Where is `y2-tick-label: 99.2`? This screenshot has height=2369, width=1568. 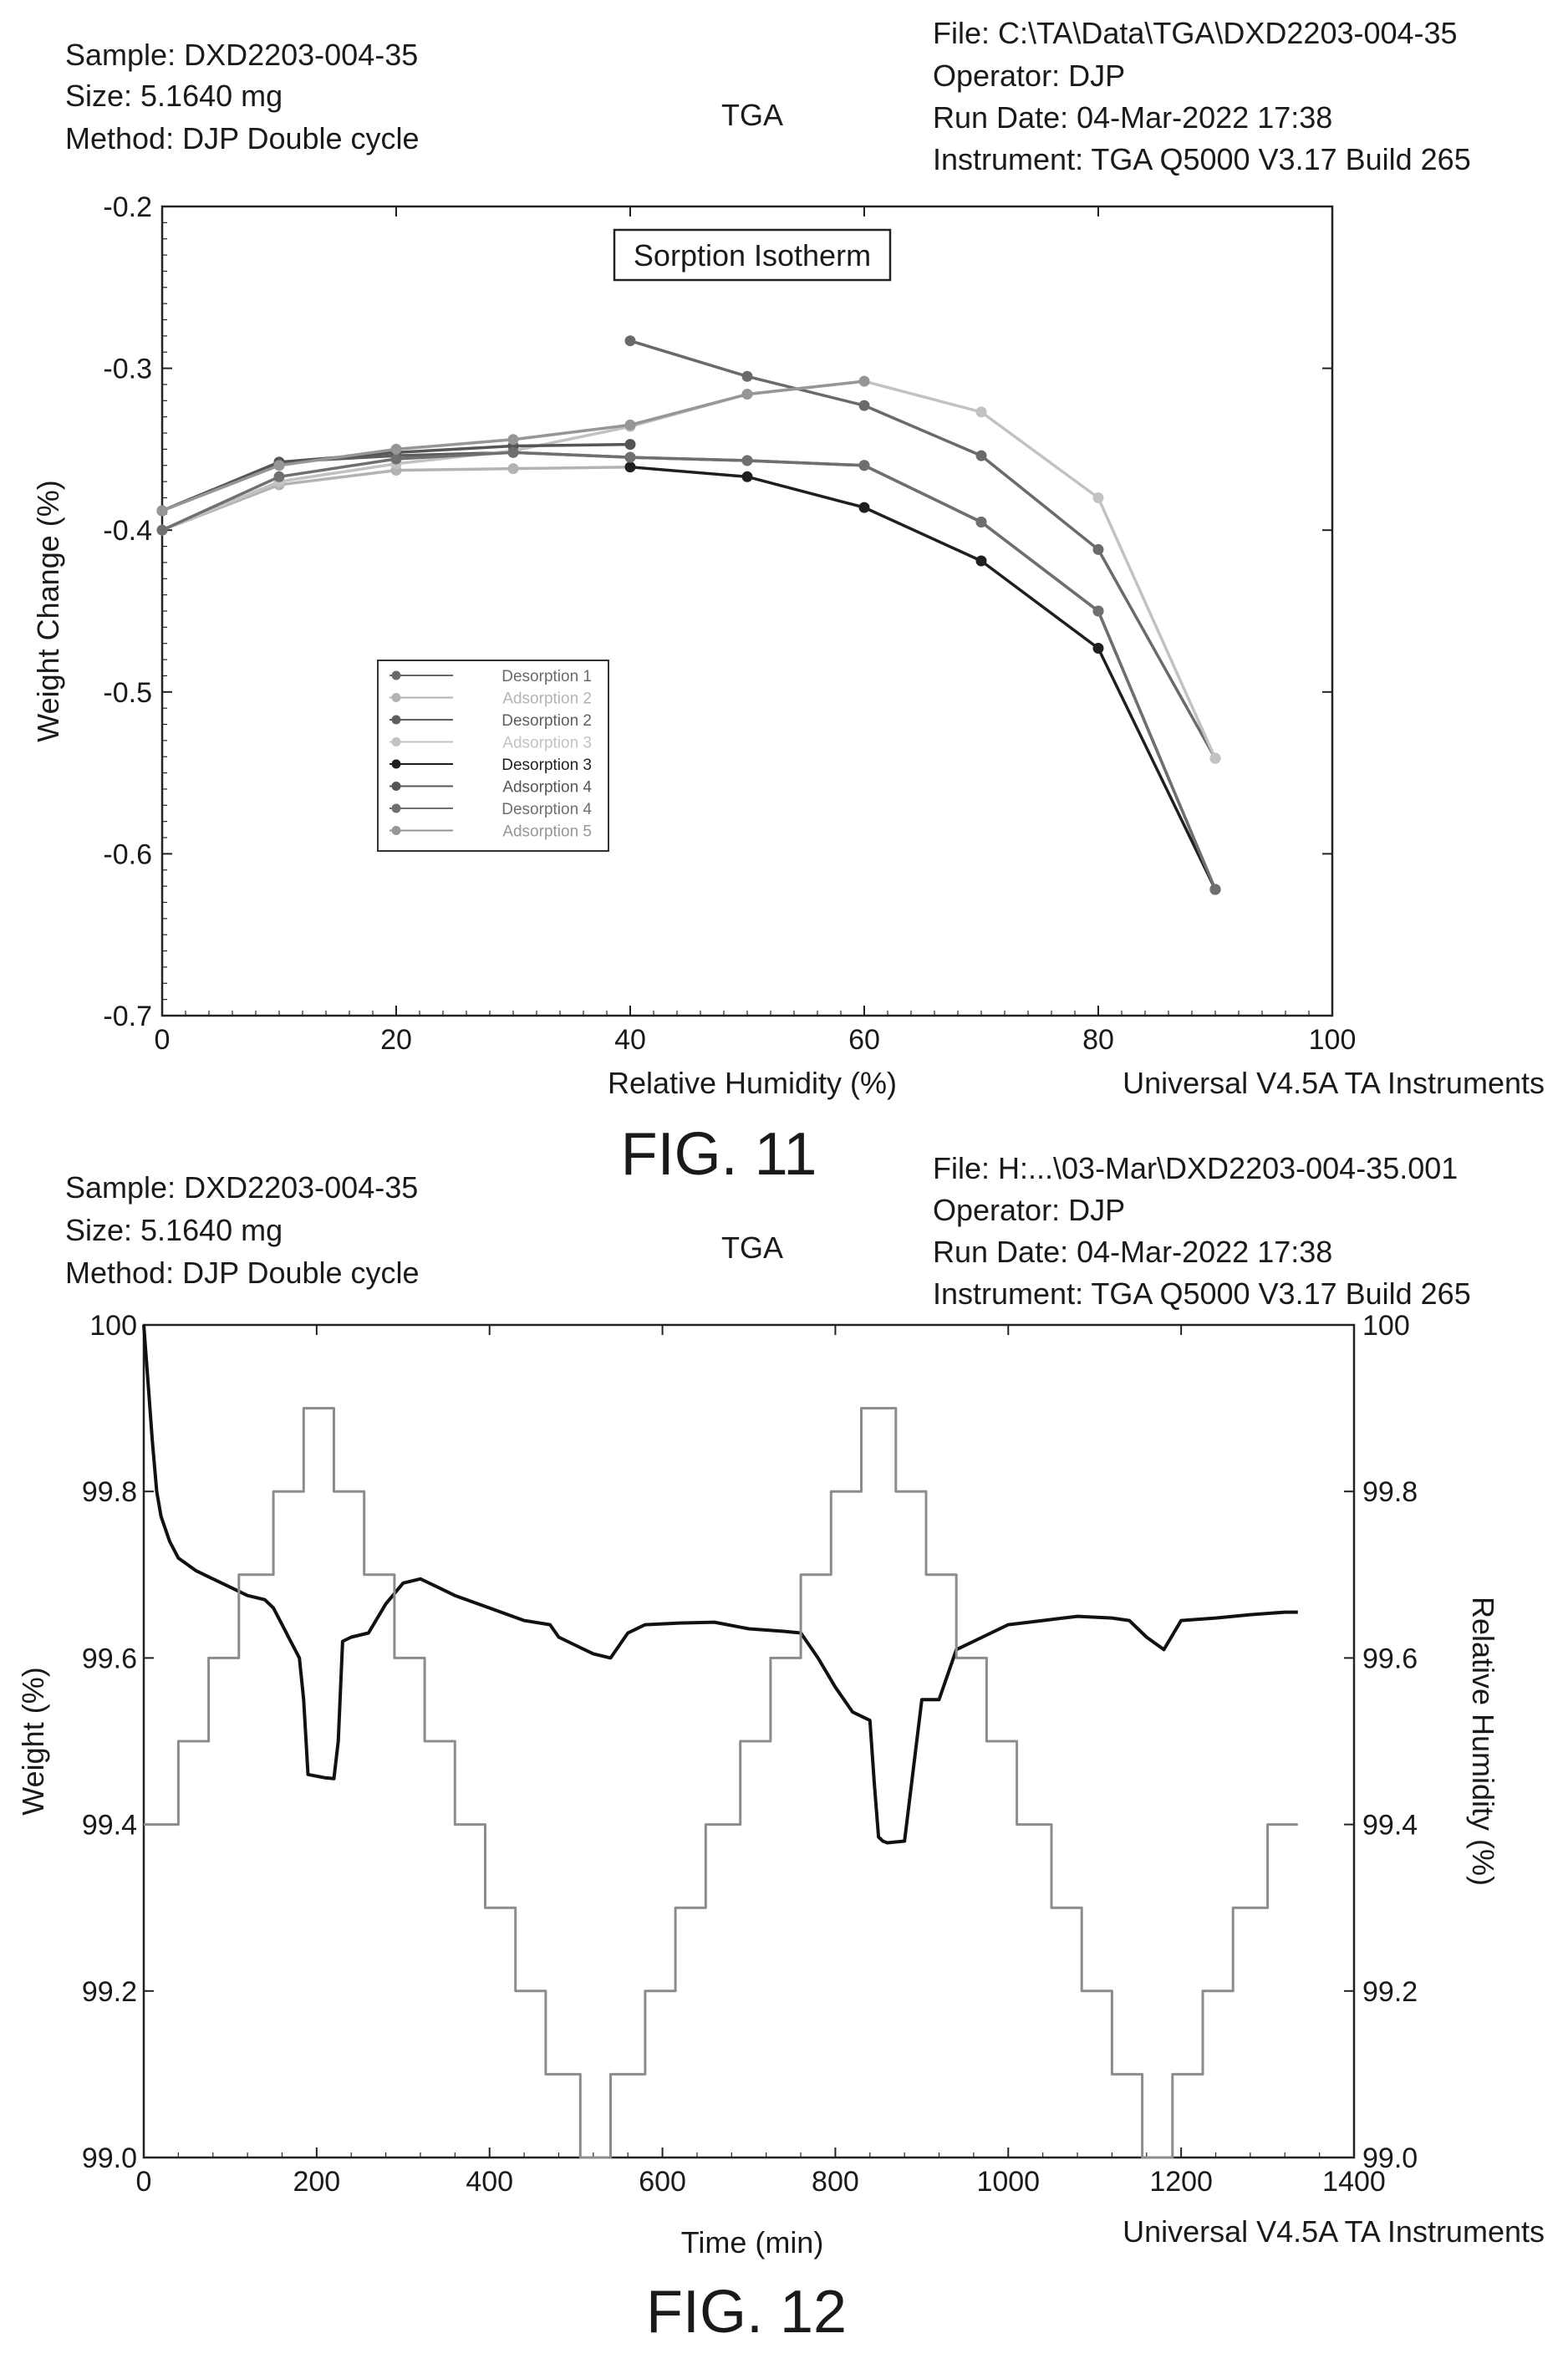
y2-tick-label: 99.2 is located at coordinates (1390, 1992).